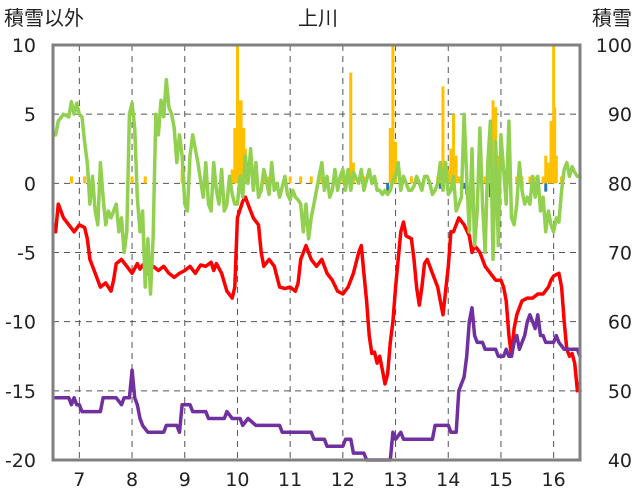 Image resolution: width=636 pixels, height=501 pixels. Describe the element at coordinates (185, 480) in the screenshot. I see `x-tick-label: 9` at that location.